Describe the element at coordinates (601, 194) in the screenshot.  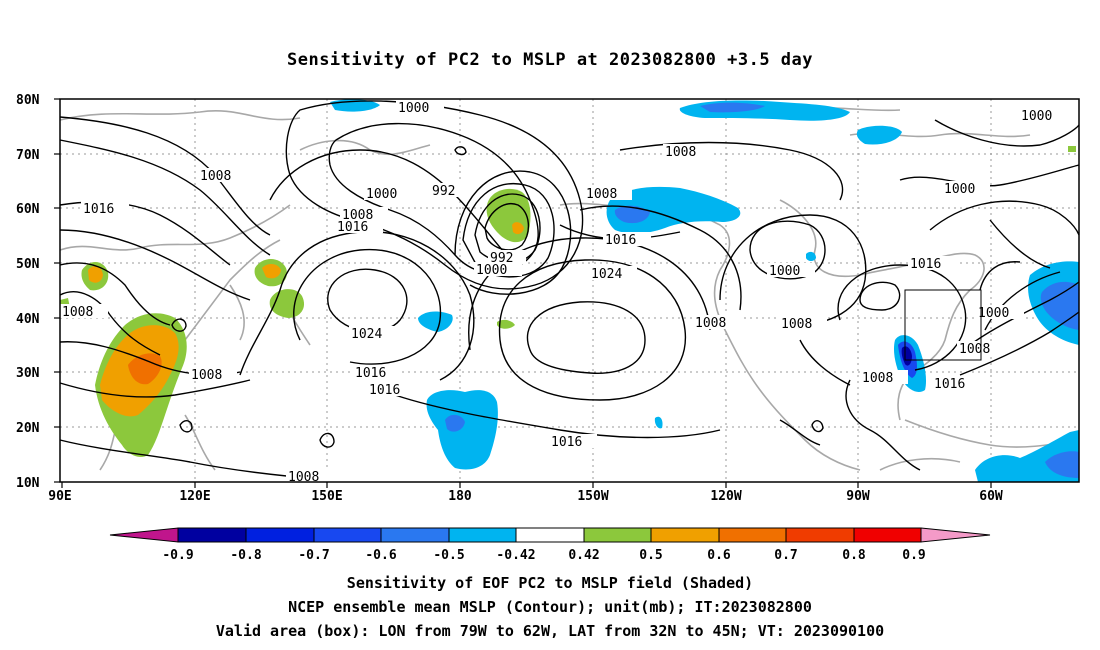
I see `contour-label-1008-f: 1008` at that location.